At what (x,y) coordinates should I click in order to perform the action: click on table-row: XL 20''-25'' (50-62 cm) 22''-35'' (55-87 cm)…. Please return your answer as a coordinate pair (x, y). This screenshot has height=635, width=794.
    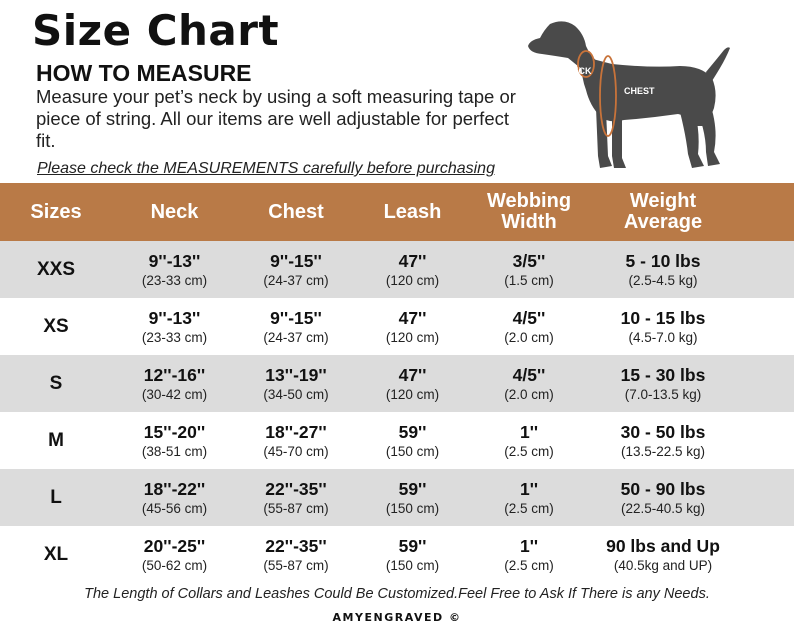
    Looking at the image, I should click on (397, 554).